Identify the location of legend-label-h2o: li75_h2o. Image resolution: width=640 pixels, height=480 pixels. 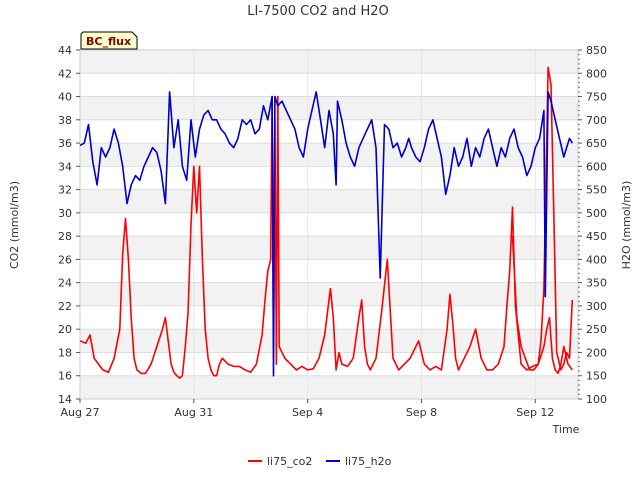
(368, 461).